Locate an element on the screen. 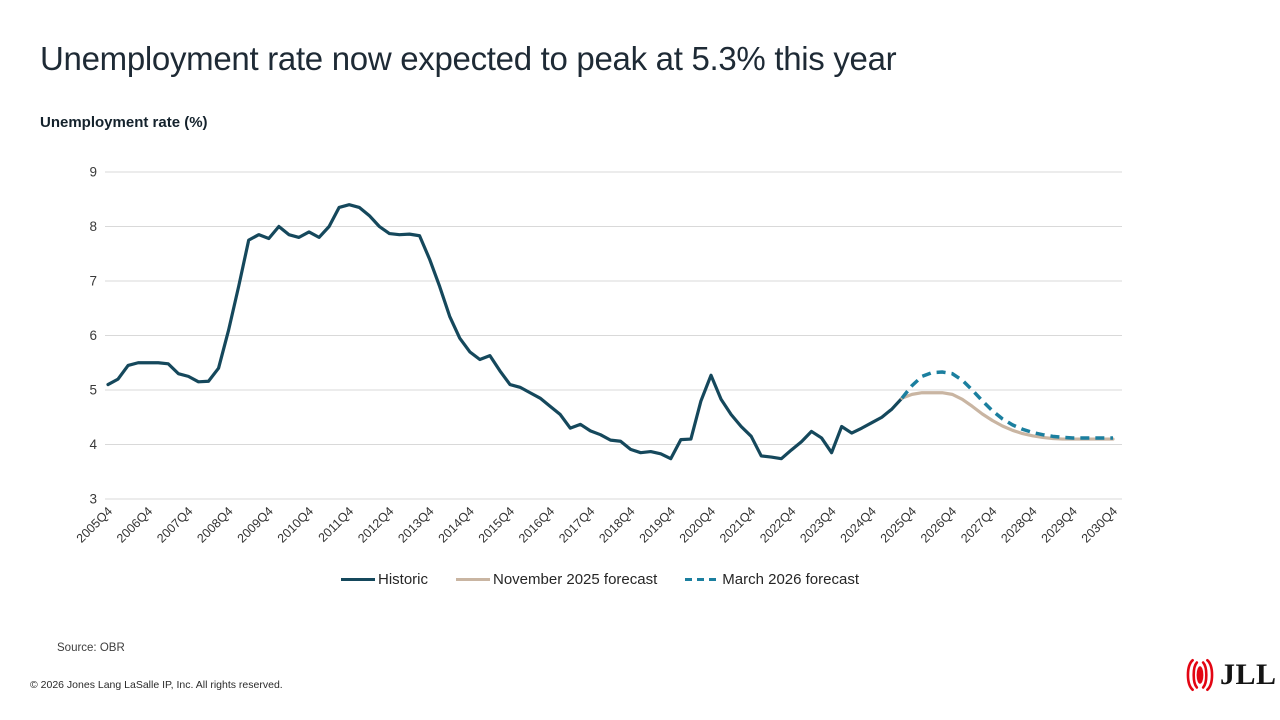 The width and height of the screenshot is (1280, 720). x-axis-tick-label: 2028Q4 is located at coordinates (1018, 524).